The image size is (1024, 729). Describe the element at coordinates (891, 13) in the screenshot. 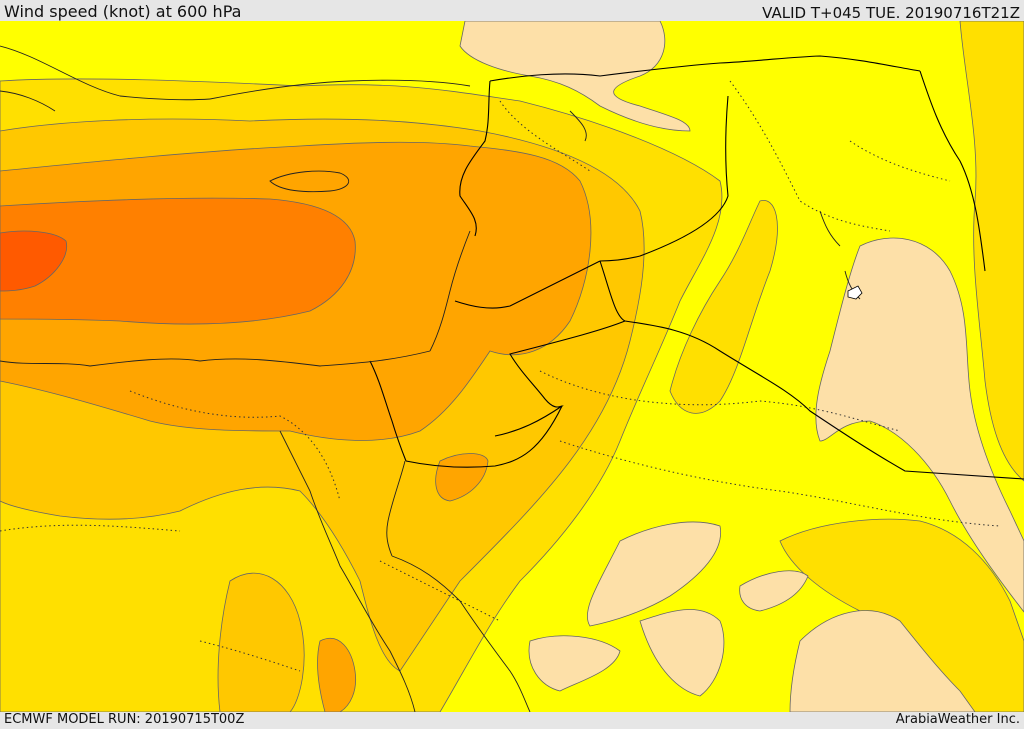

I see `valid-time-label: VALID T+045 TUE. 20190716T21Z` at that location.